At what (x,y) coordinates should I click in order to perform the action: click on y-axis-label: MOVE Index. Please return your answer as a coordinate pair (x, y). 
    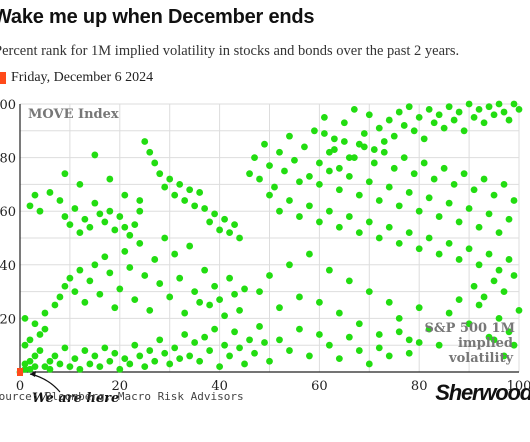
    Looking at the image, I should click on (73, 114).